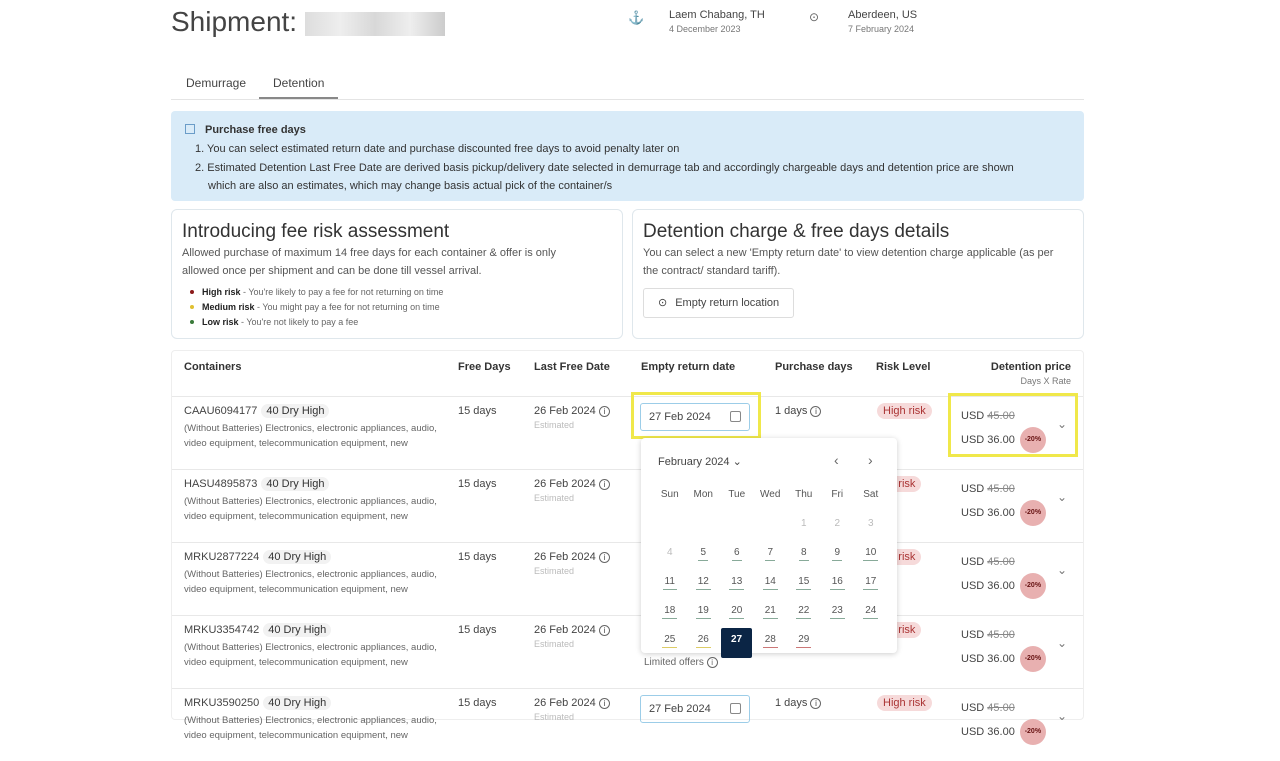 Image resolution: width=1280 pixels, height=761 pixels. I want to click on origin-date: 4 December 2023, so click(705, 29).